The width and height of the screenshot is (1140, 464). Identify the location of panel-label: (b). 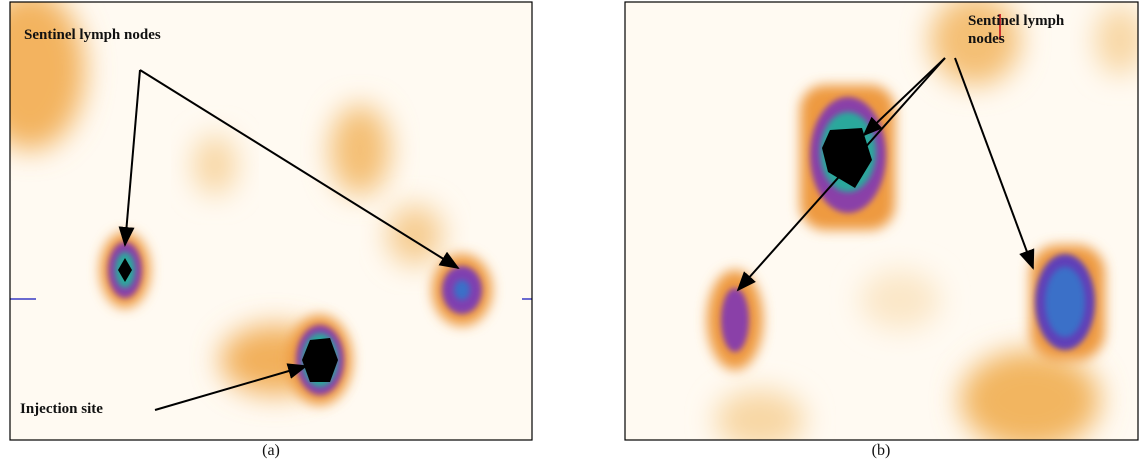
(881, 450).